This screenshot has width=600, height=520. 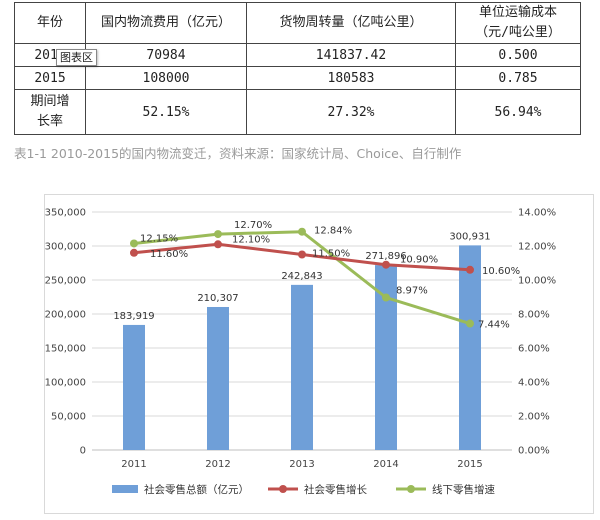 What do you see at coordinates (301, 276) in the screenshot?
I see `bar-value-label: 242,843` at bounding box center [301, 276].